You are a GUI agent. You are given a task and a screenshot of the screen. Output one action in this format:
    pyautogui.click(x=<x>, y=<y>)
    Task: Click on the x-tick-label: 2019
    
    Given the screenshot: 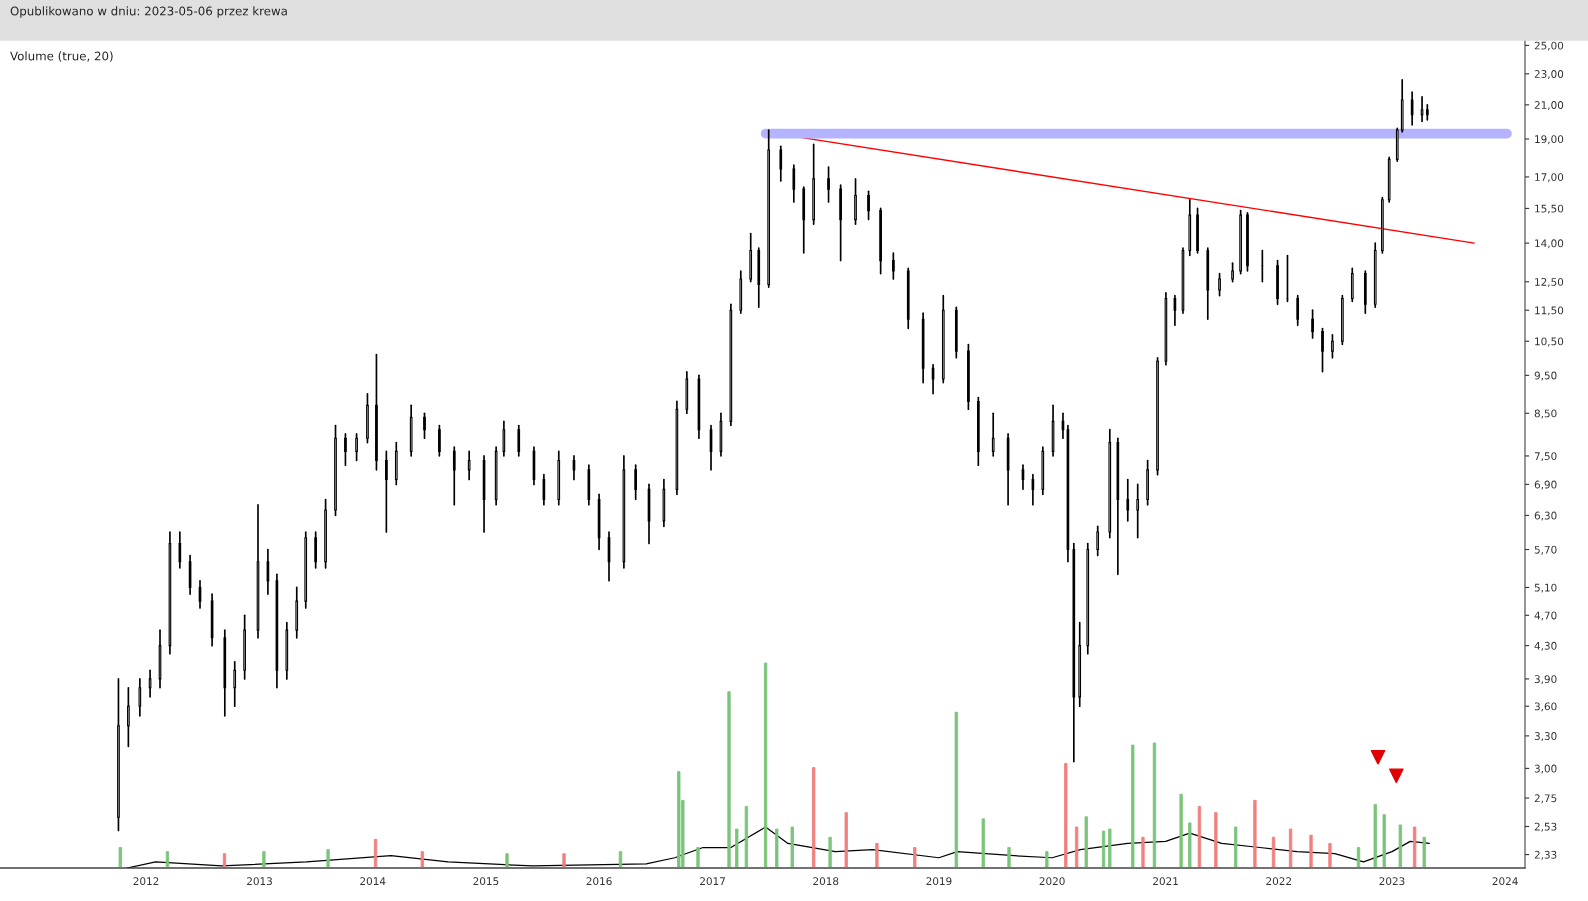 What is the action you would take?
    pyautogui.click(x=939, y=881)
    